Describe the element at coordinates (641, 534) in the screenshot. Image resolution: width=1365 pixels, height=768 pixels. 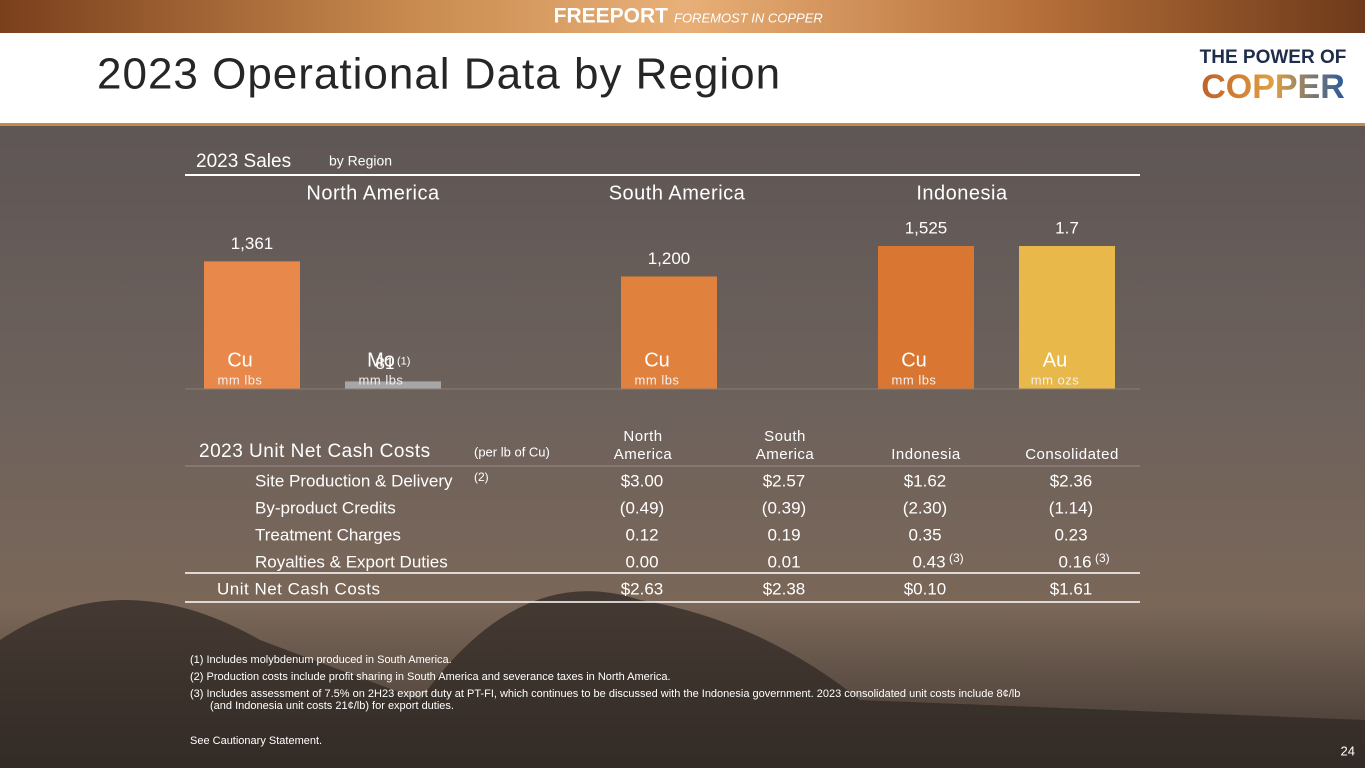
I see `cell: 0.12` at that location.